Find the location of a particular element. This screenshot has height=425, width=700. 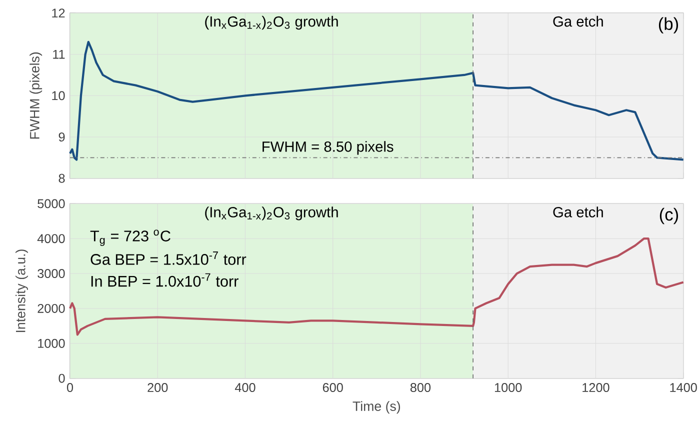

x-tick-label: 400 is located at coordinates (245, 387).